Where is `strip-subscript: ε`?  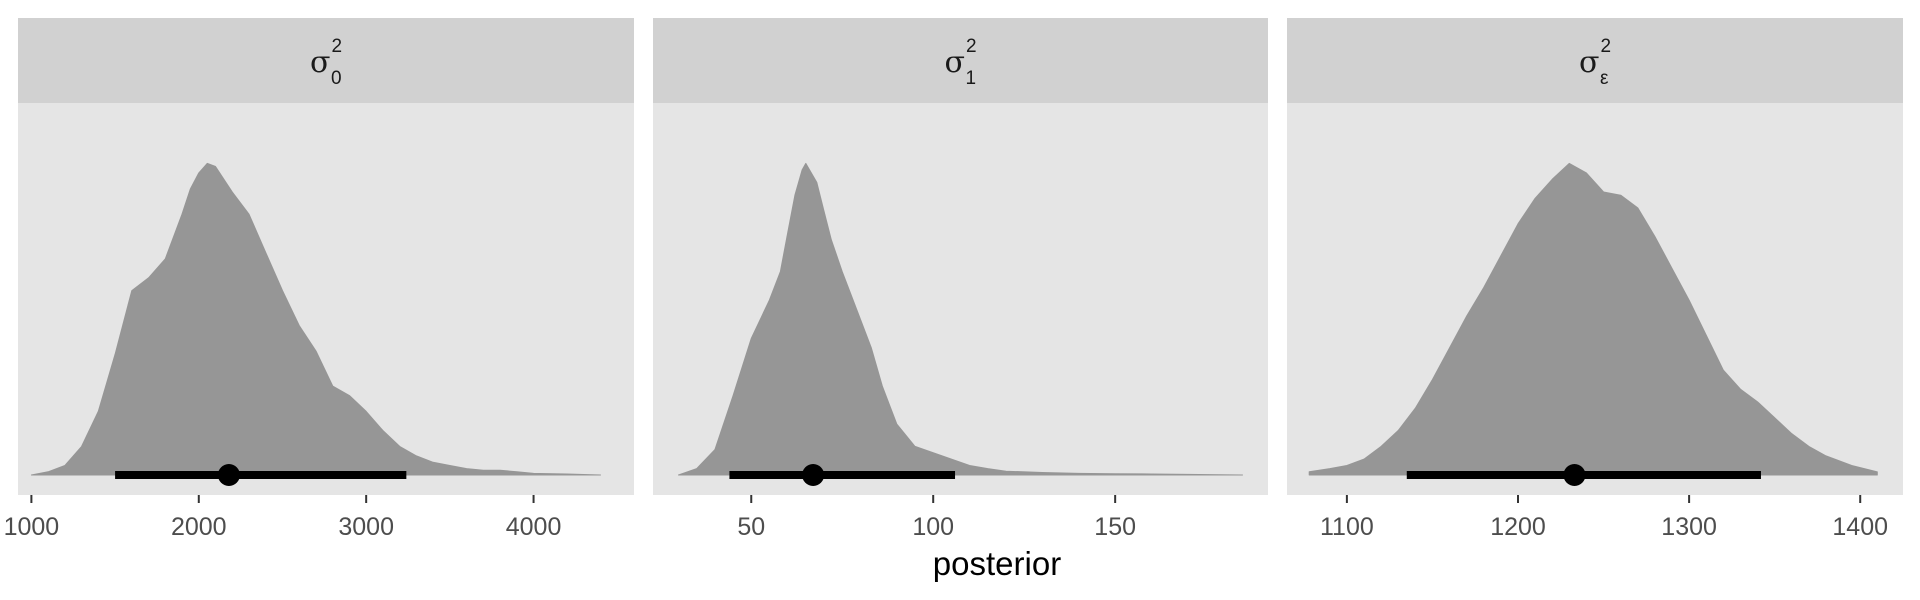
strip-subscript: ε is located at coordinates (1604, 78).